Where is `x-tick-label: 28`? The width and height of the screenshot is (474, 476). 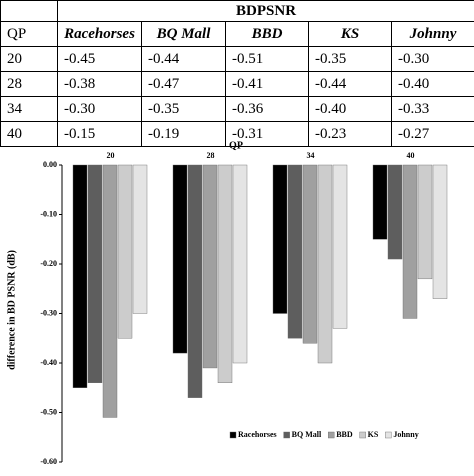
x-tick-label: 28 is located at coordinates (211, 155).